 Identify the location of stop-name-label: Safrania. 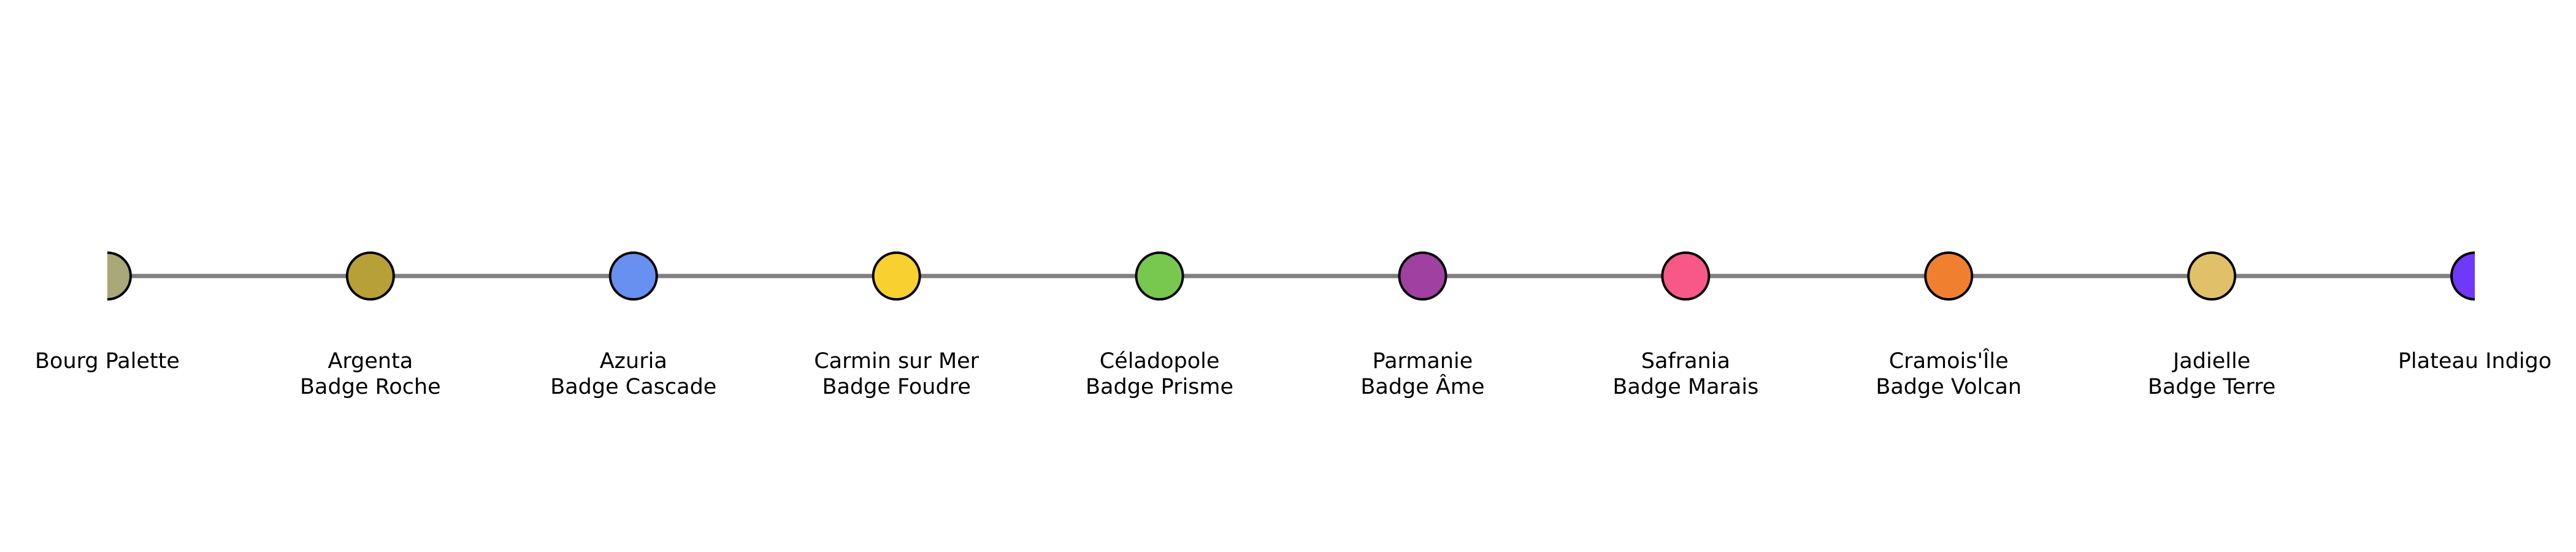
(1685, 361).